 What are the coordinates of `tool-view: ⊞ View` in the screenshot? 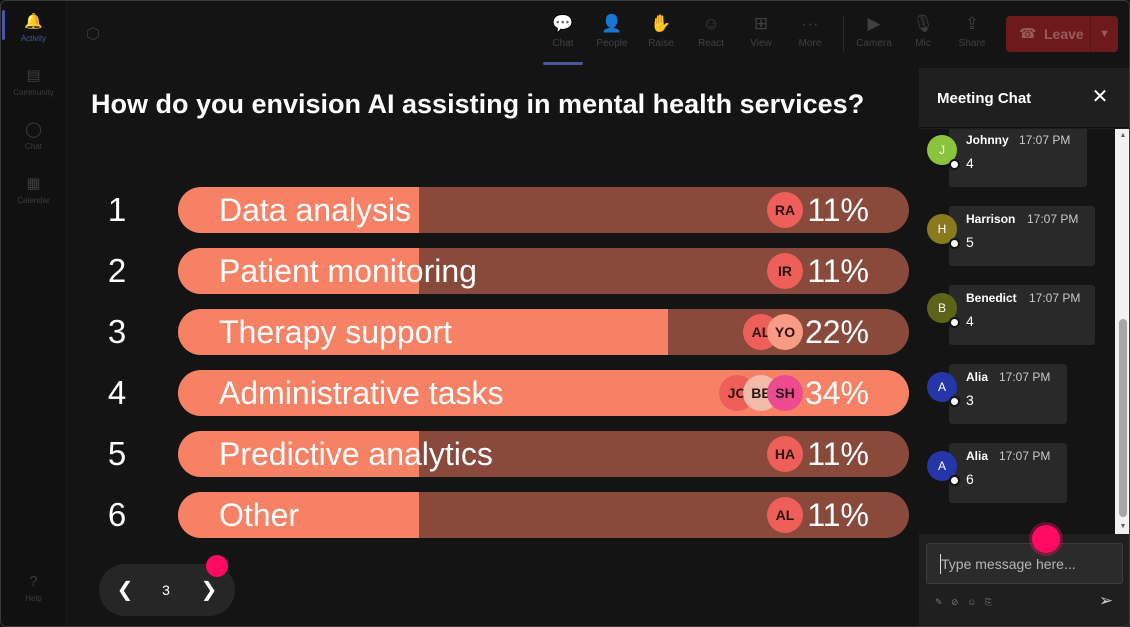 It's located at (761, 30).